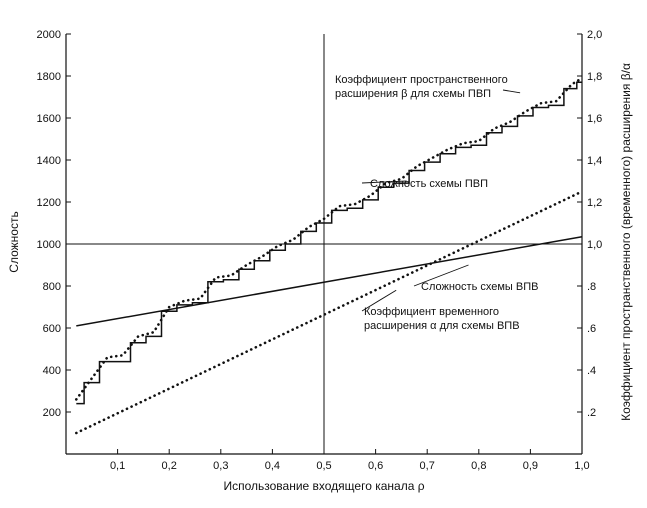 The width and height of the screenshot is (647, 508). What do you see at coordinates (594, 203) in the screenshot?
I see `y-right-tick-label: 1,2` at bounding box center [594, 203].